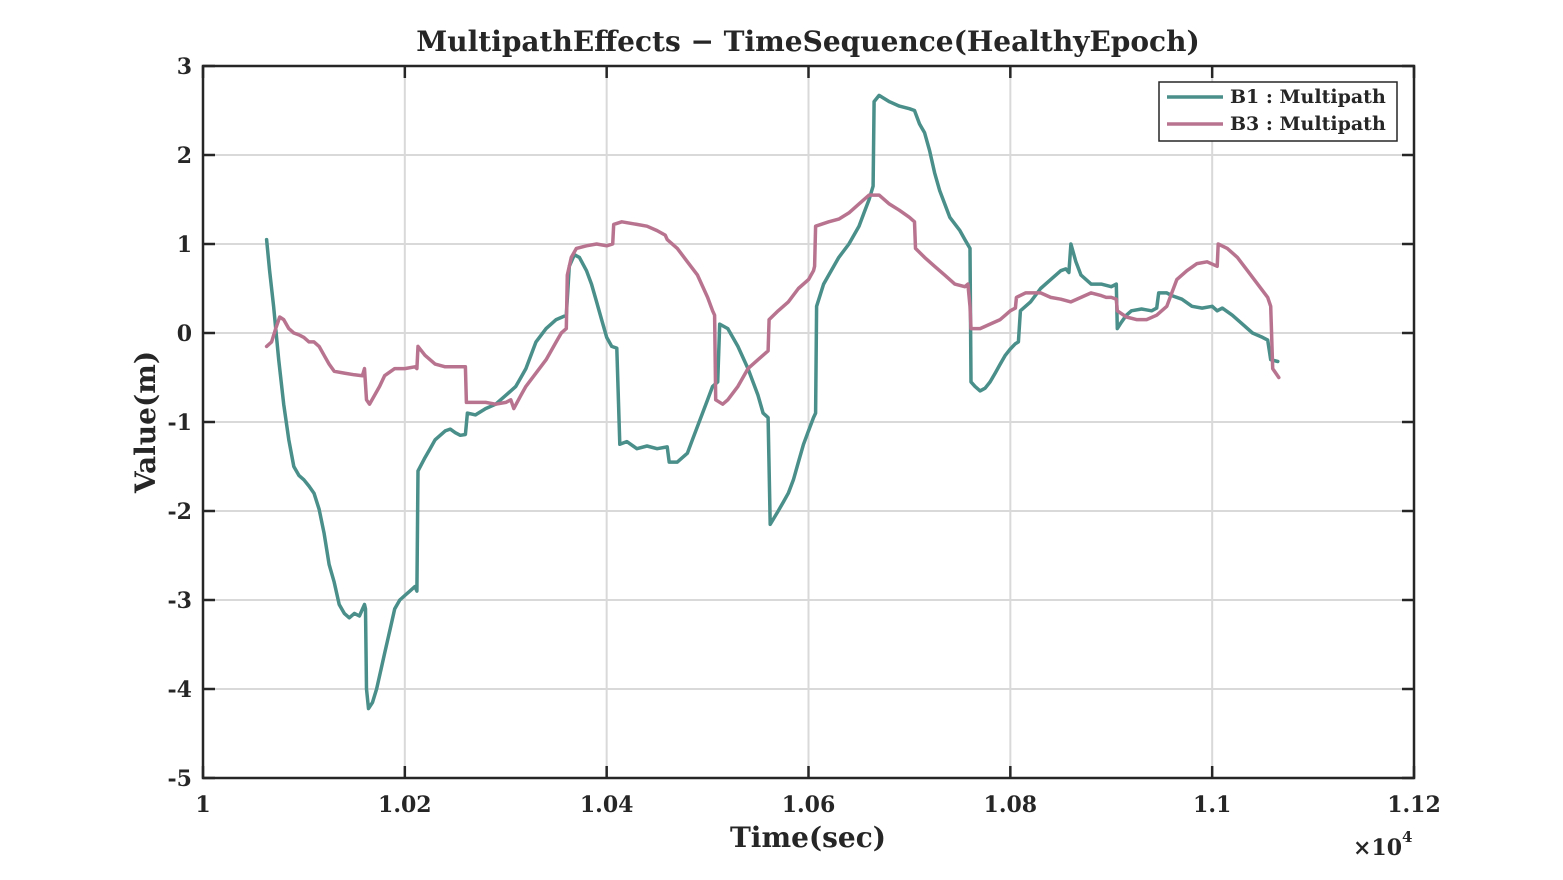  What do you see at coordinates (808, 837) in the screenshot?
I see `x-axis-title: Time(sec)` at bounding box center [808, 837].